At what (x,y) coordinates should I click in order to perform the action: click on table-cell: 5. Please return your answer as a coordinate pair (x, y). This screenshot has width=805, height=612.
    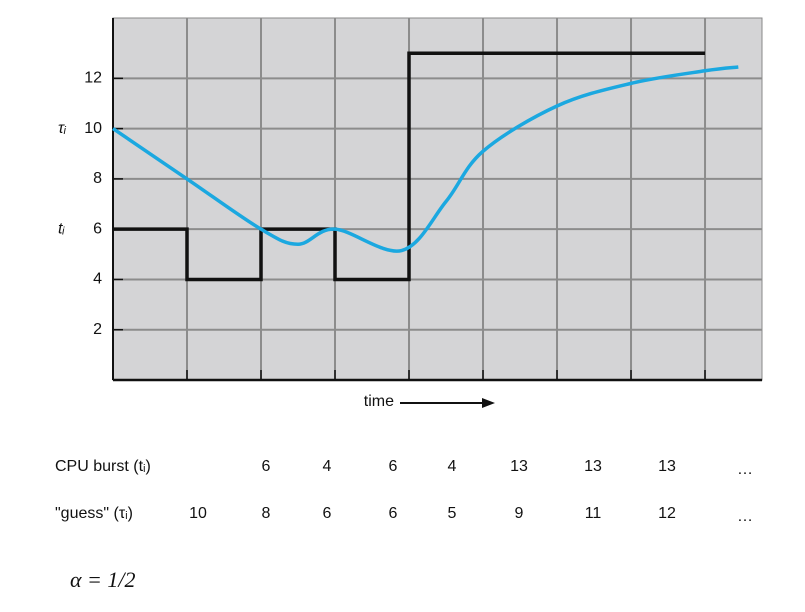
    Looking at the image, I should click on (452, 513).